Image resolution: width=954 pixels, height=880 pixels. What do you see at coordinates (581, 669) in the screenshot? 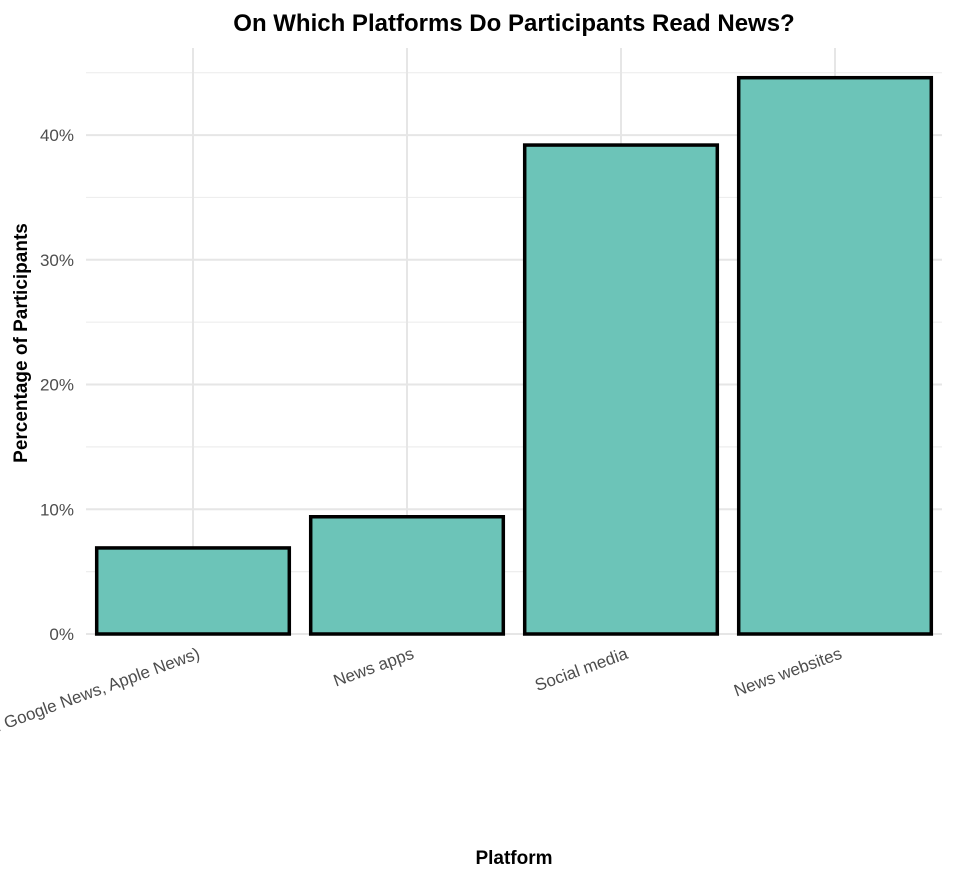
I see `x-tick-label: Social media` at bounding box center [581, 669].